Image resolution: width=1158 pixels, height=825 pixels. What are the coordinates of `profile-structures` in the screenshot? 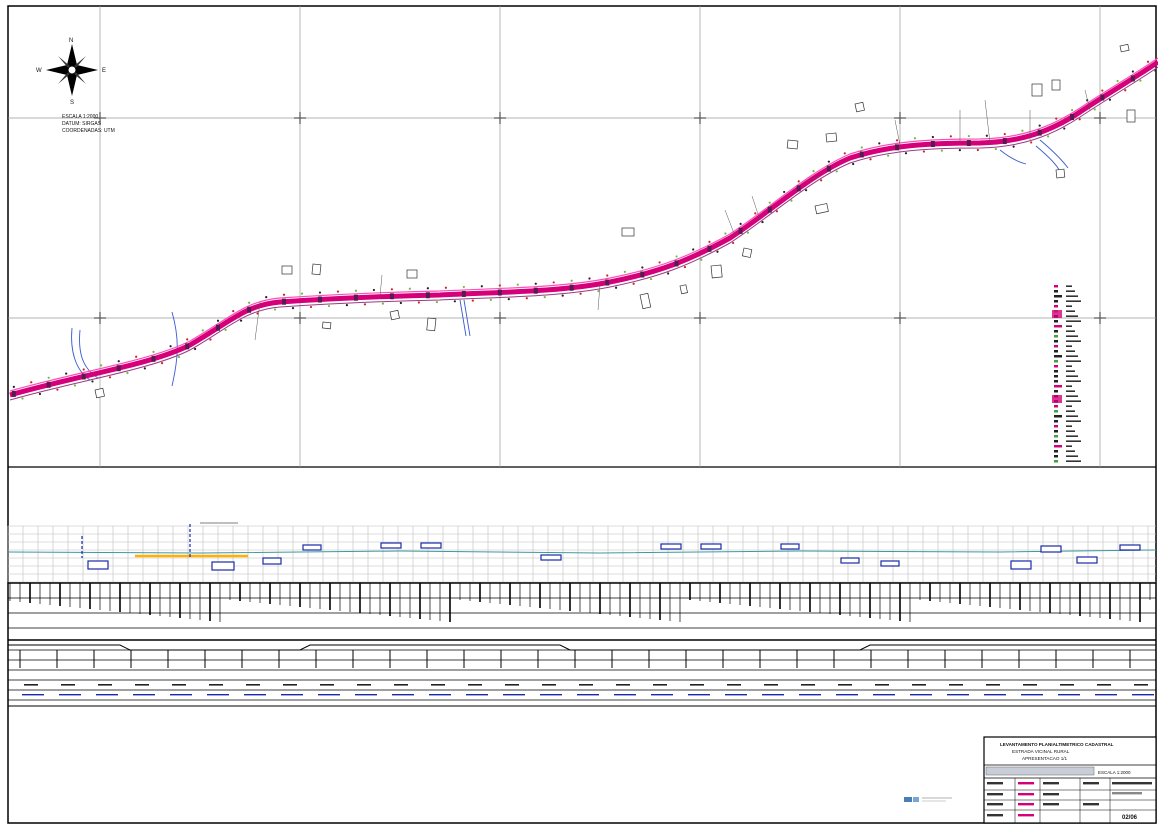 It's located at (614, 556).